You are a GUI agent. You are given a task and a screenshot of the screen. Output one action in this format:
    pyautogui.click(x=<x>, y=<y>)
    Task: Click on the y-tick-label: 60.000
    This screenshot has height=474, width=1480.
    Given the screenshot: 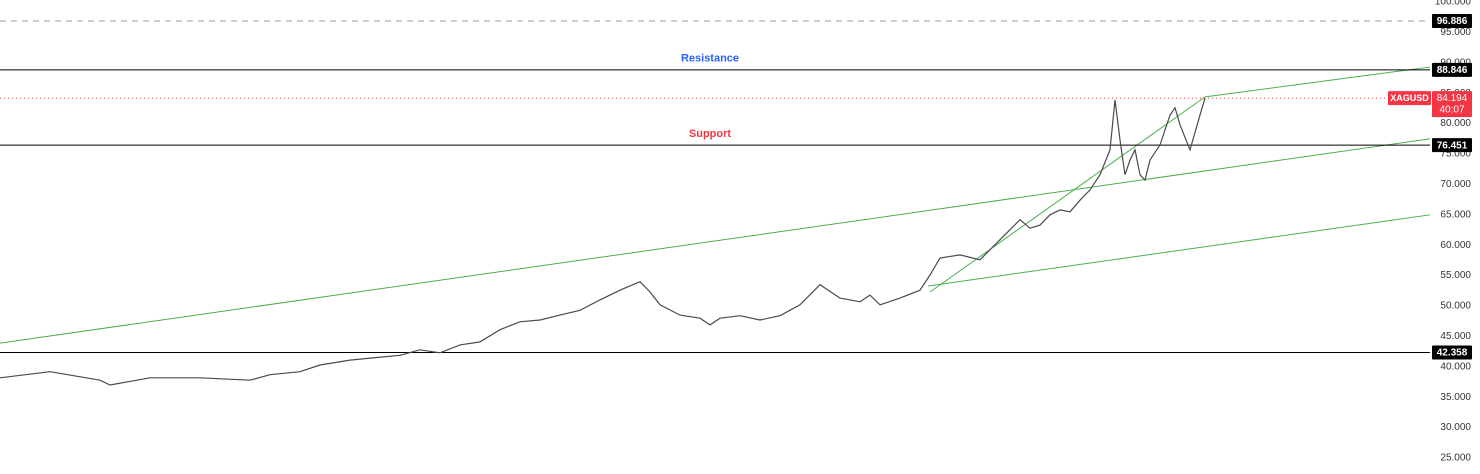 What is the action you would take?
    pyautogui.click(x=1455, y=245)
    